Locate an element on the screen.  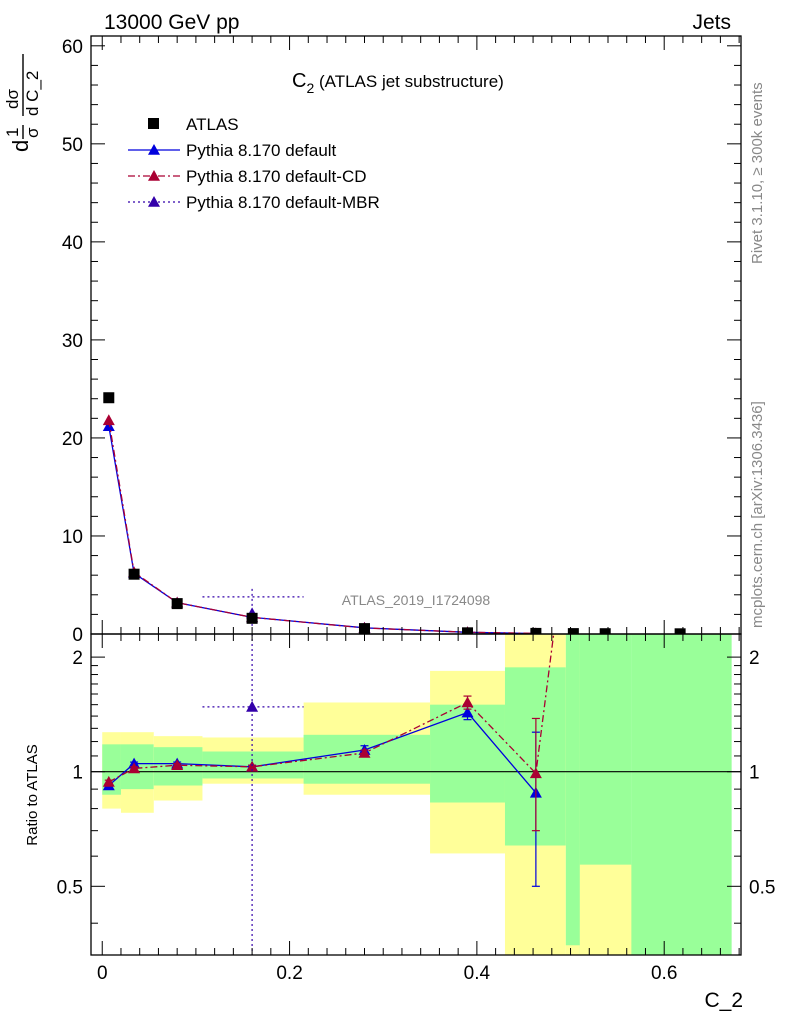
ratio-y-tick-label: 2 is located at coordinates (77, 658).